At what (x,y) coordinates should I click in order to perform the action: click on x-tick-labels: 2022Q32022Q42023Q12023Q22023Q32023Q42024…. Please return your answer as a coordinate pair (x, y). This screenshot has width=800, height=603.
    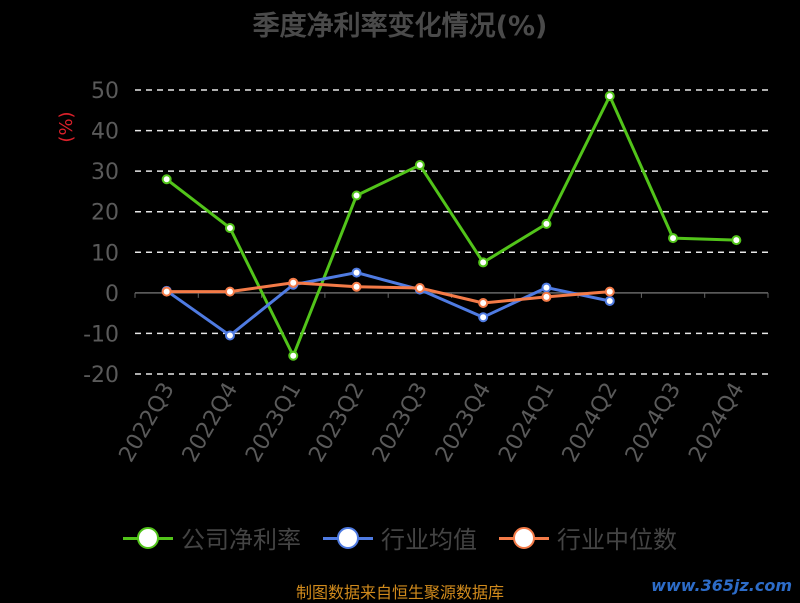
    Looking at the image, I should click on (432, 422).